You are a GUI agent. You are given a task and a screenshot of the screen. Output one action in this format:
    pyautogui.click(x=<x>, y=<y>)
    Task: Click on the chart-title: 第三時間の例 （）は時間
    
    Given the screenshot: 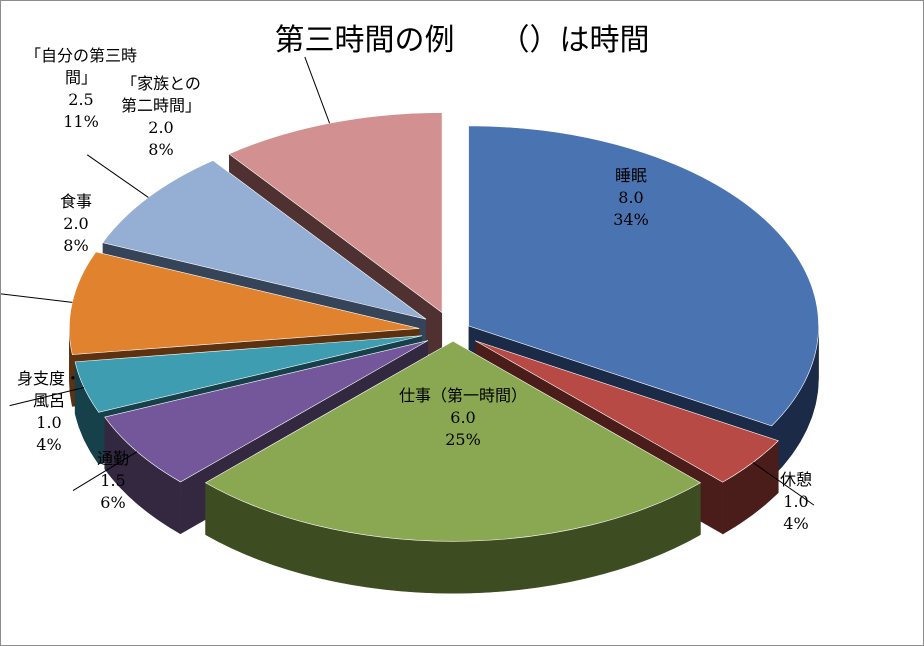 What is the action you would take?
    pyautogui.click(x=462, y=40)
    